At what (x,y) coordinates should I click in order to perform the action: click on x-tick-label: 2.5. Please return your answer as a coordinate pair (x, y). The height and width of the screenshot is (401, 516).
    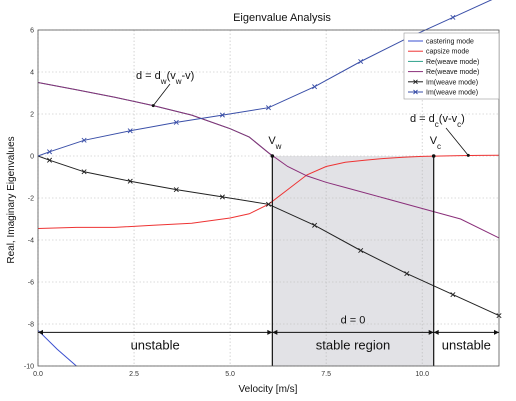
    Looking at the image, I should click on (134, 374).